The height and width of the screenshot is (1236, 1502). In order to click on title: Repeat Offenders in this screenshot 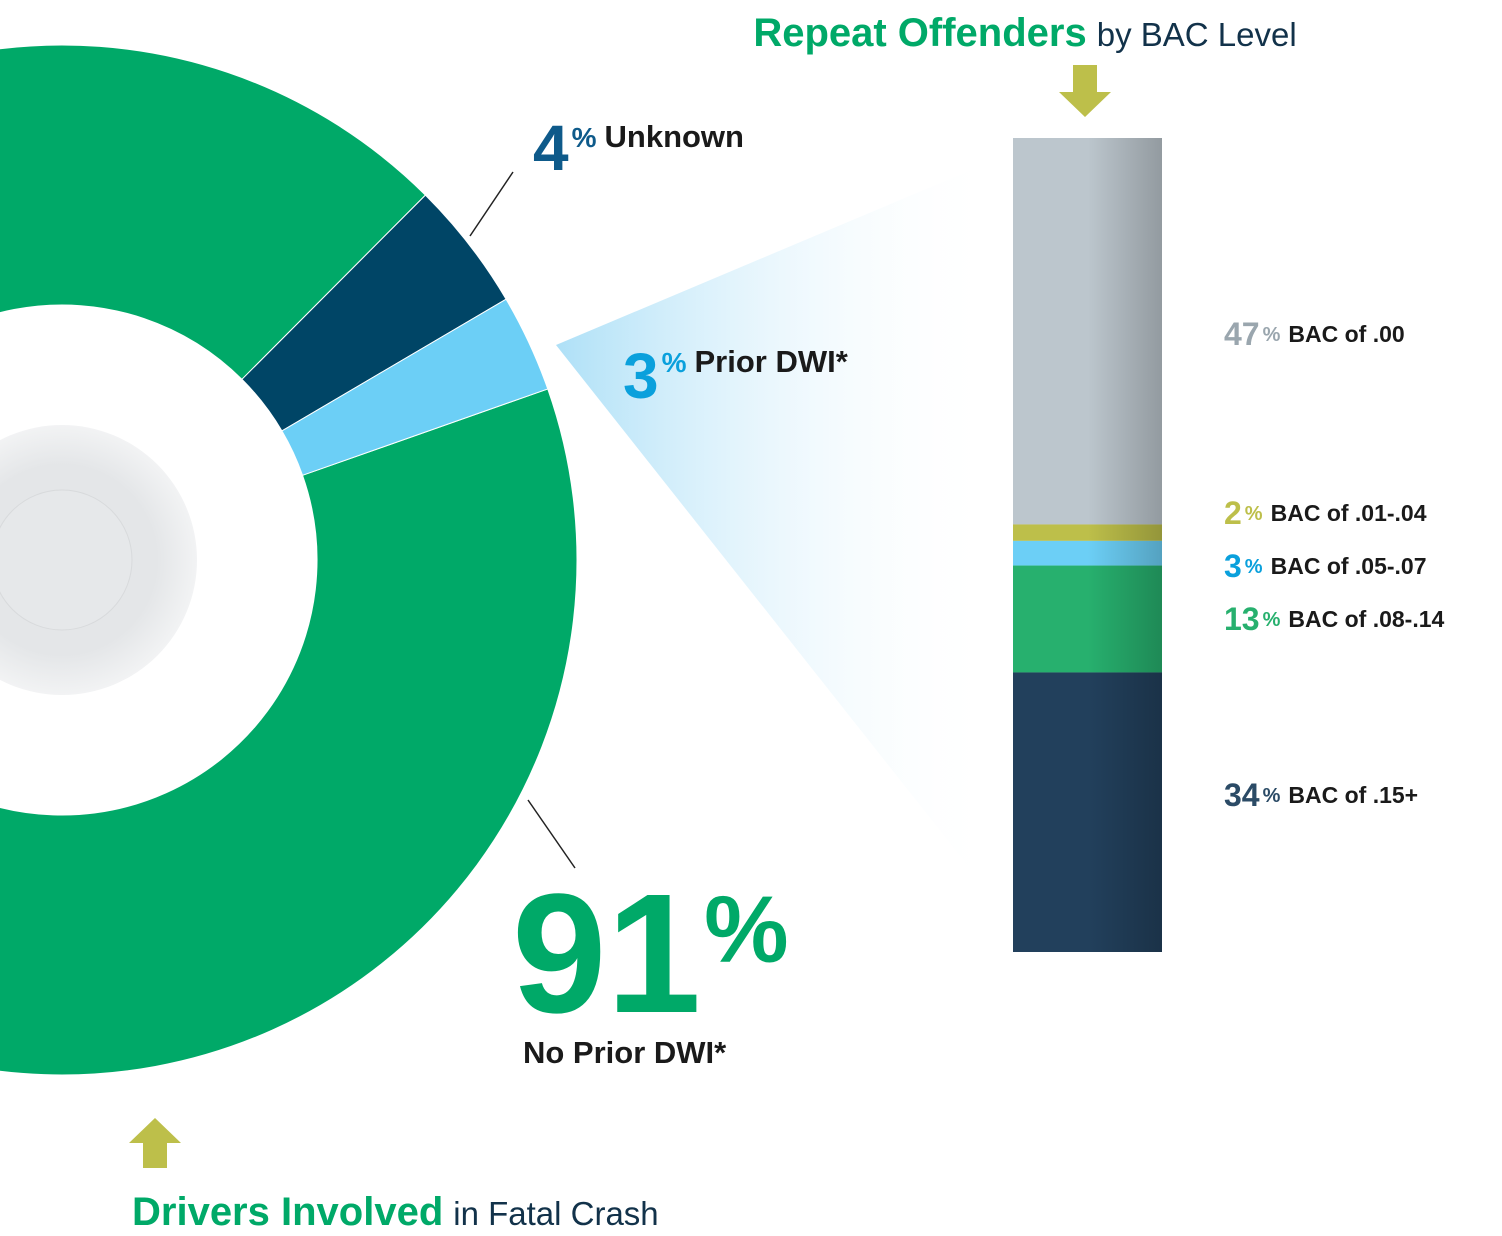, I will do `click(919, 33)`.